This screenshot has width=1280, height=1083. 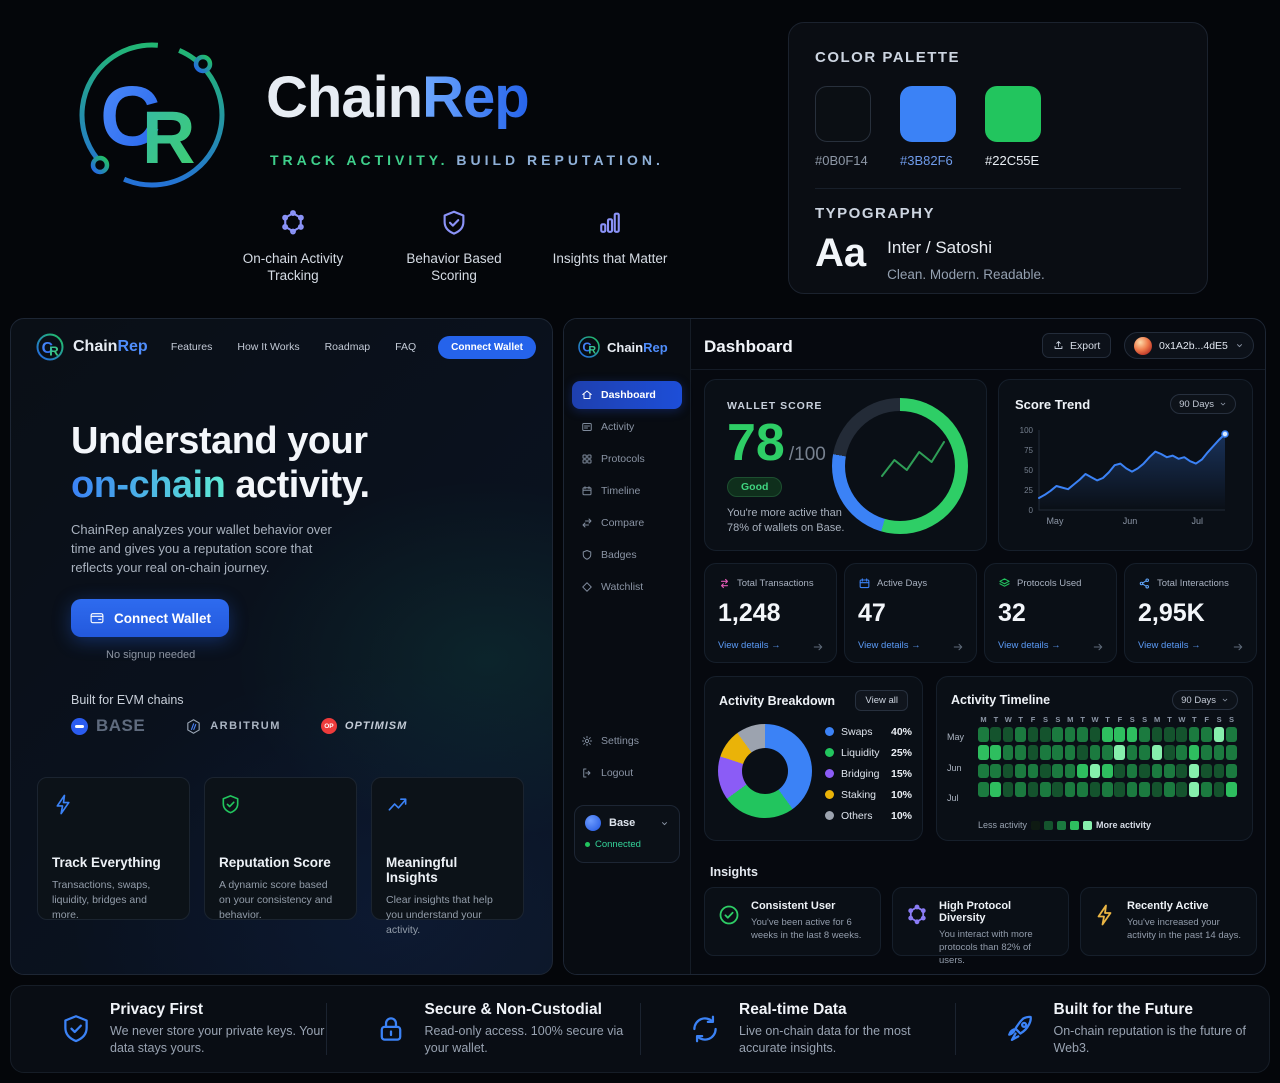 What do you see at coordinates (1058, 345) in the screenshot?
I see `export-icon` at bounding box center [1058, 345].